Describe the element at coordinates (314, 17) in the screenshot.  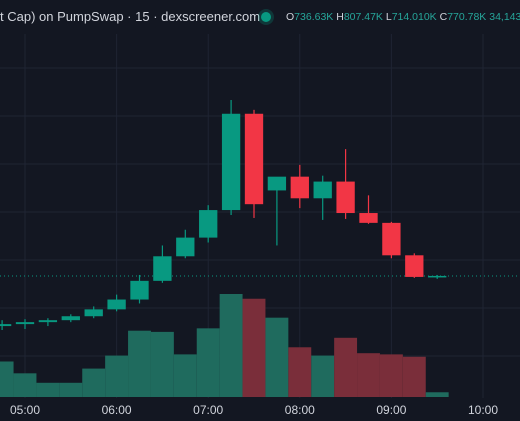
I see `open-value: 736.63K` at that location.